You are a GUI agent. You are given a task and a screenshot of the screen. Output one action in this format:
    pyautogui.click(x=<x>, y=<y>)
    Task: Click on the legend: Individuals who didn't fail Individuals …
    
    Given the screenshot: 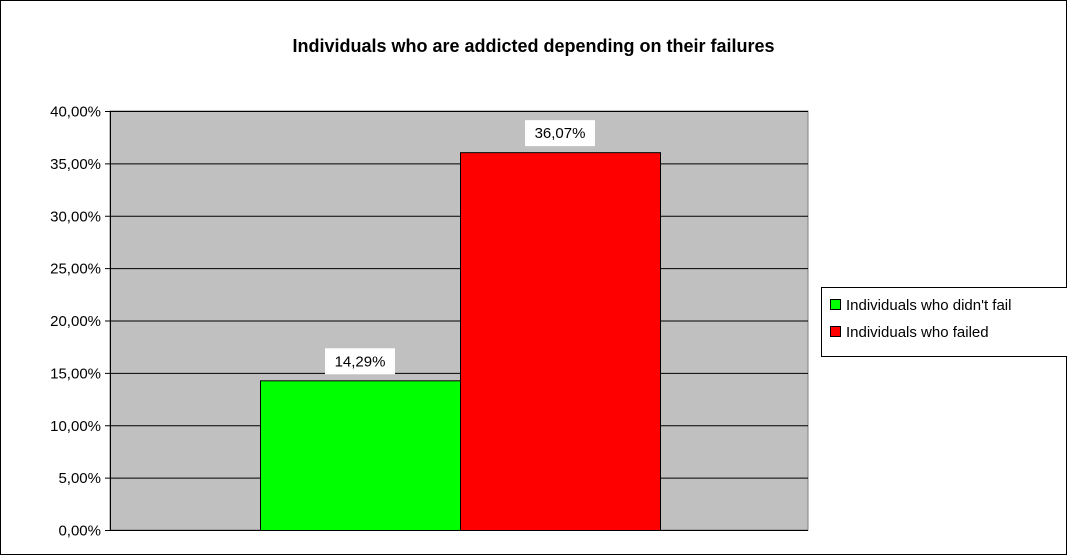 What is the action you would take?
    pyautogui.click(x=944, y=322)
    